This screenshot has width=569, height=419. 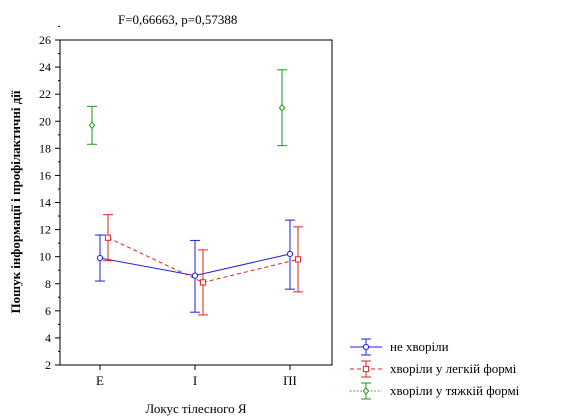 I want to click on y-tick-label: 4, so click(x=48, y=338).